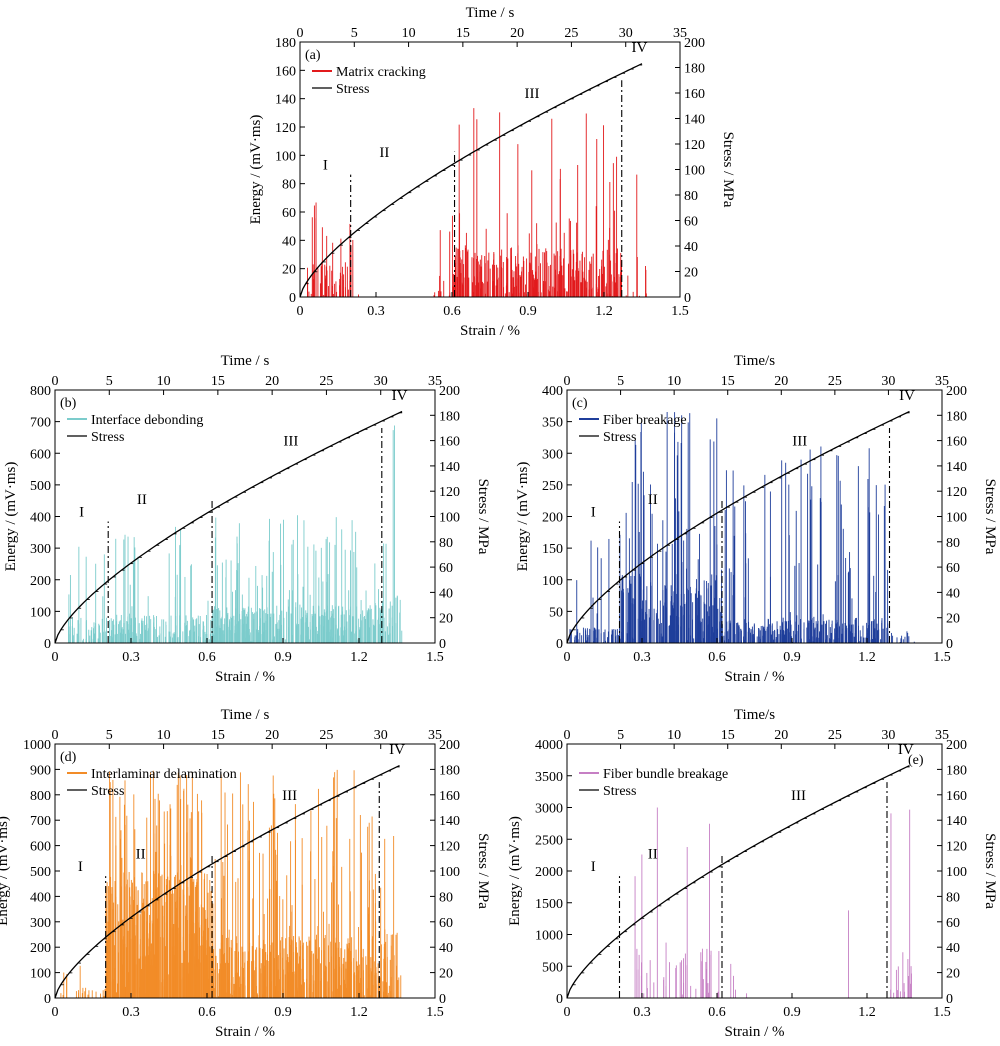  I want to click on stress-curve, so click(227, 882).